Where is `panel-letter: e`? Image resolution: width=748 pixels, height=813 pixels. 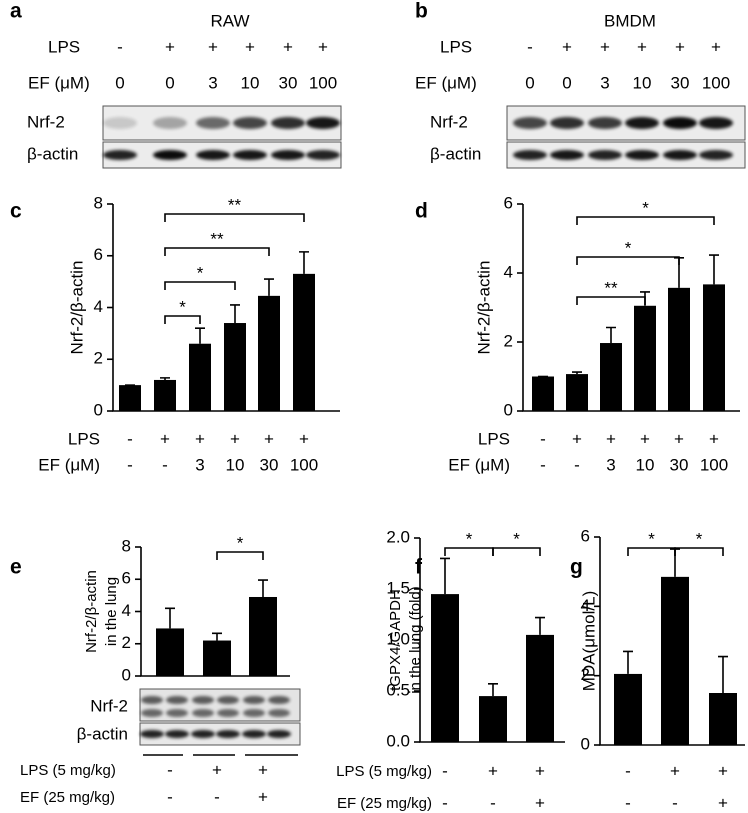 panel-letter: e is located at coordinates (16, 567).